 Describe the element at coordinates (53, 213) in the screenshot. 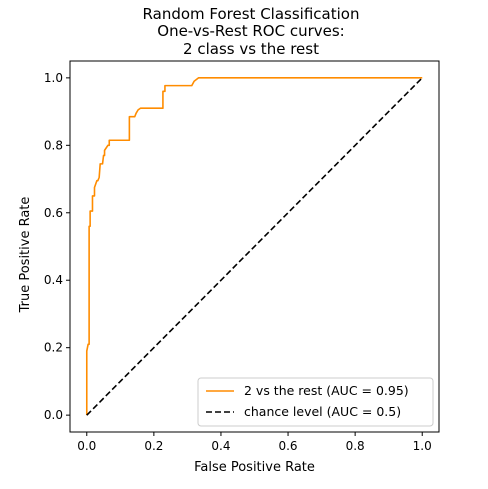

I see `y-tick-label-3: 0.6` at that location.